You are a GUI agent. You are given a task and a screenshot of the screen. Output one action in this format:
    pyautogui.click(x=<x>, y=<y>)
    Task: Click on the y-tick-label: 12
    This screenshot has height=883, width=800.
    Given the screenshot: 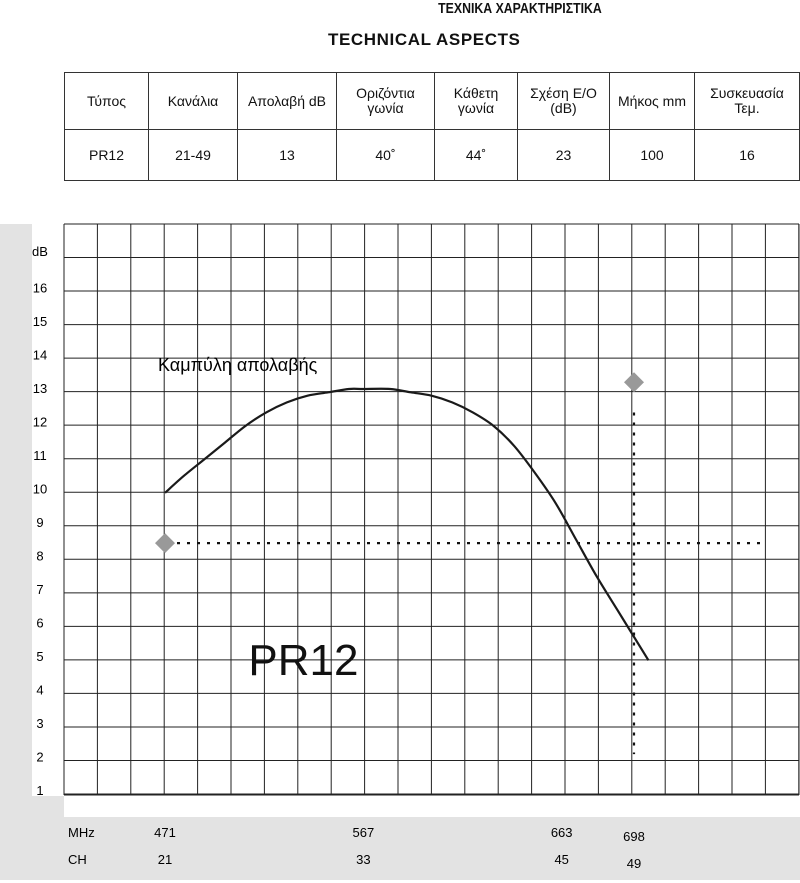 What is the action you would take?
    pyautogui.click(x=40, y=422)
    